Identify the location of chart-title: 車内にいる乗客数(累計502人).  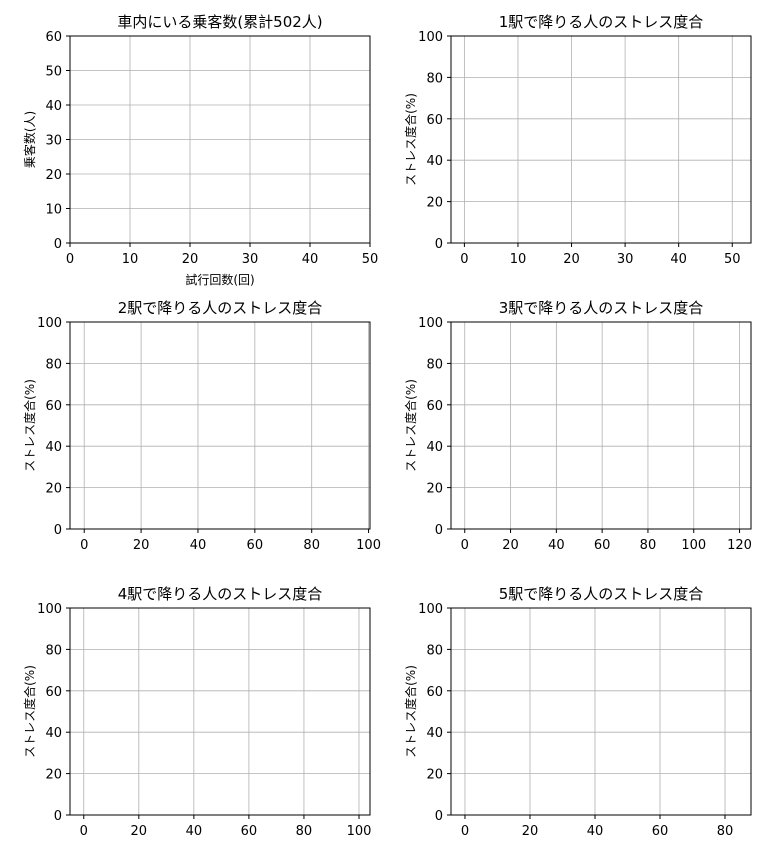
(219, 22).